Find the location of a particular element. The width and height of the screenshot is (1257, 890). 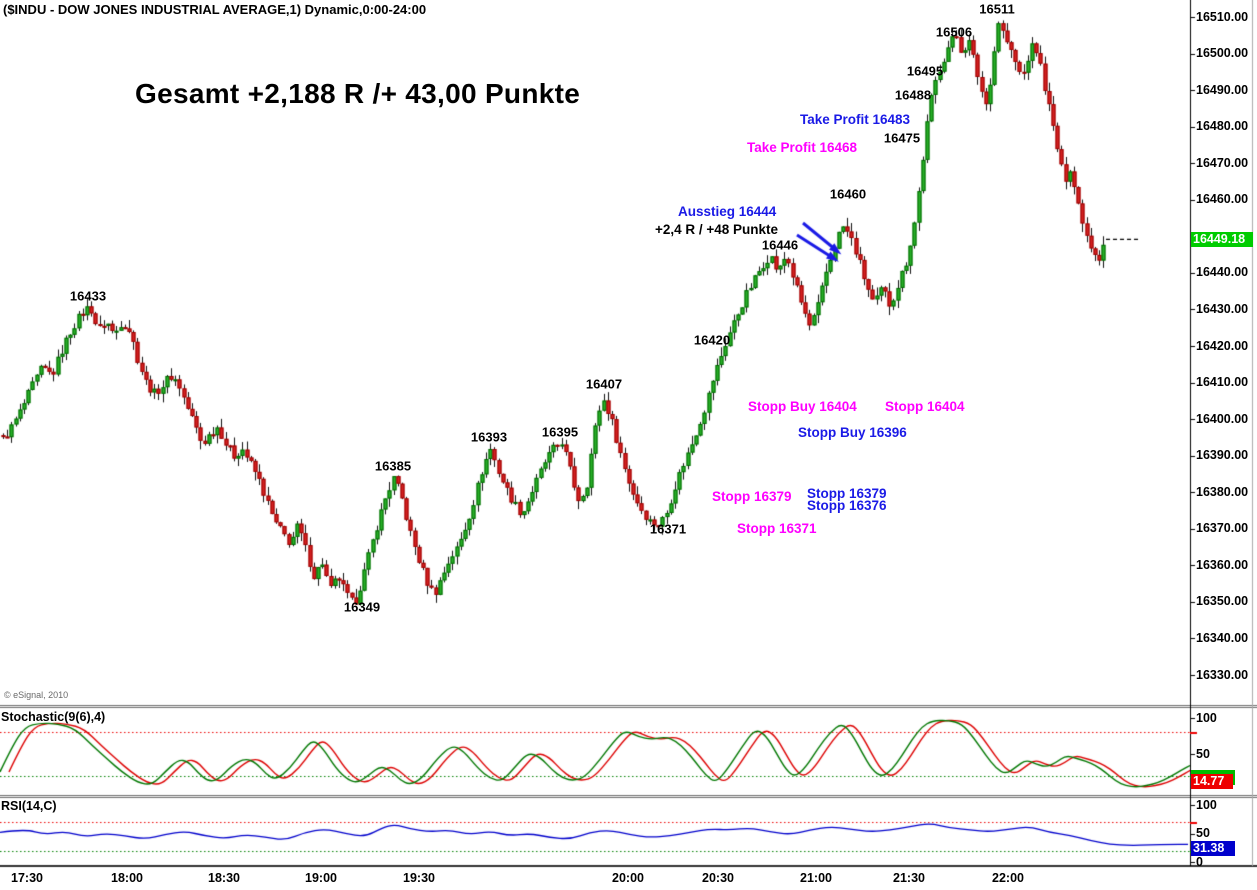

price-peak-label: 16385 is located at coordinates (393, 466).